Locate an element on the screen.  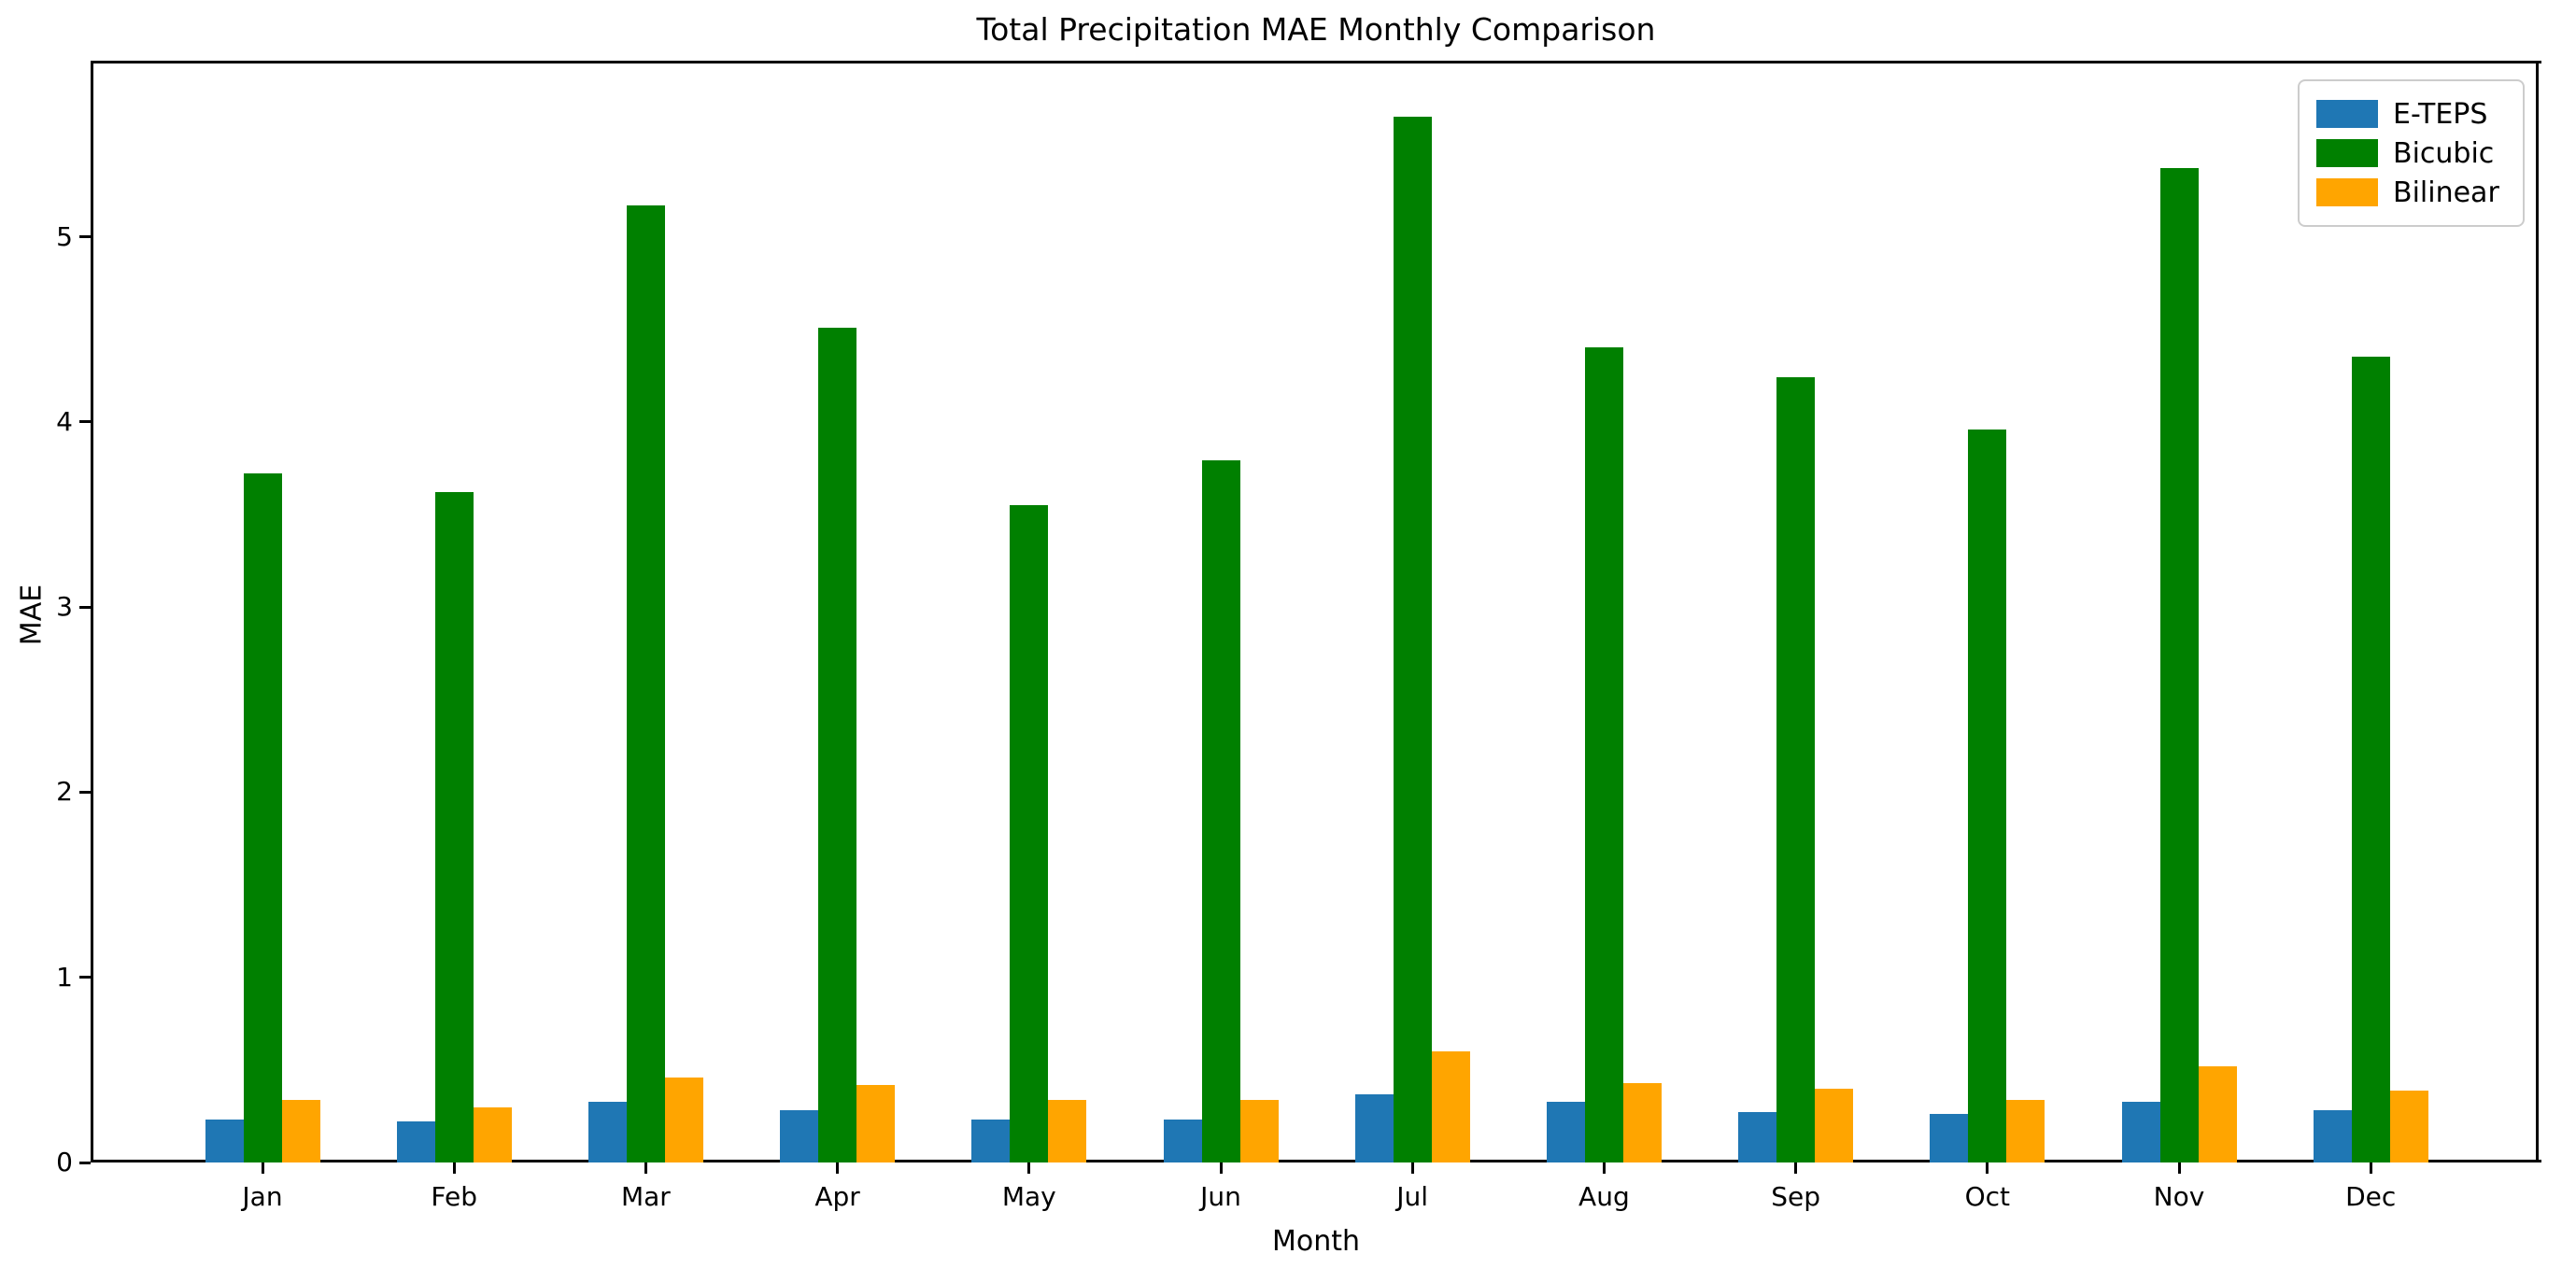
y-axis-label: MAE is located at coordinates (32, 615).